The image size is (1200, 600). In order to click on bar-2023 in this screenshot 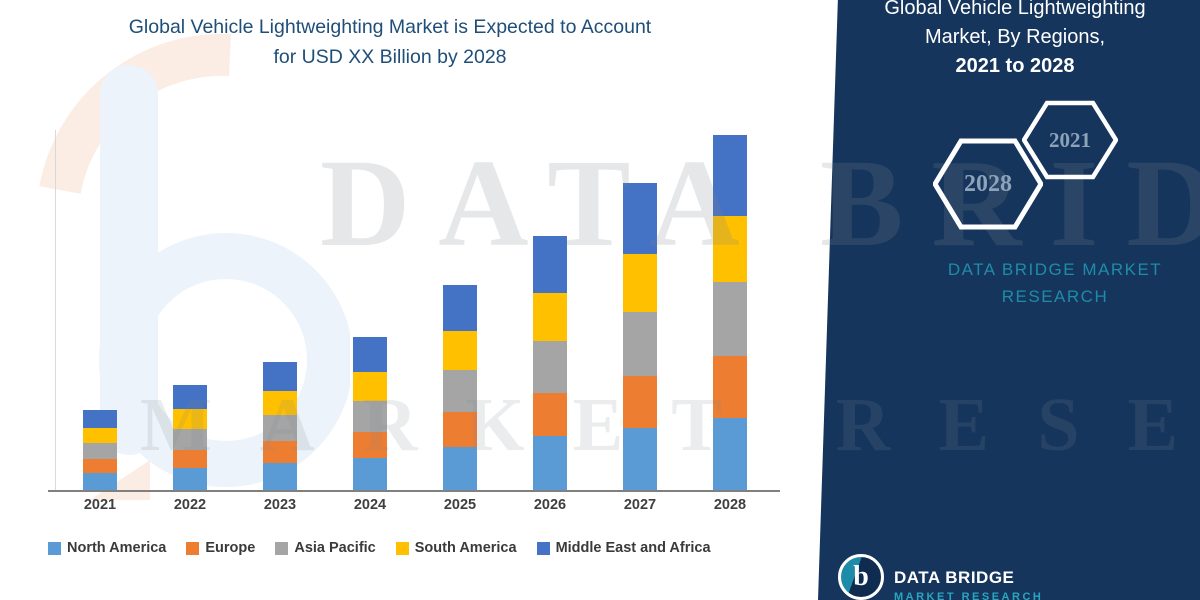, I will do `click(280, 426)`.